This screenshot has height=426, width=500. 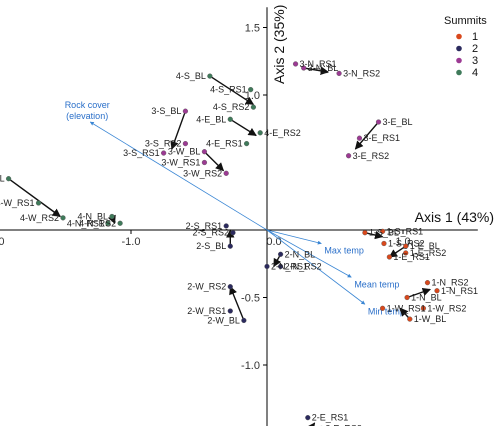 I want to click on data-point-4-N_RS2, so click(x=120, y=223).